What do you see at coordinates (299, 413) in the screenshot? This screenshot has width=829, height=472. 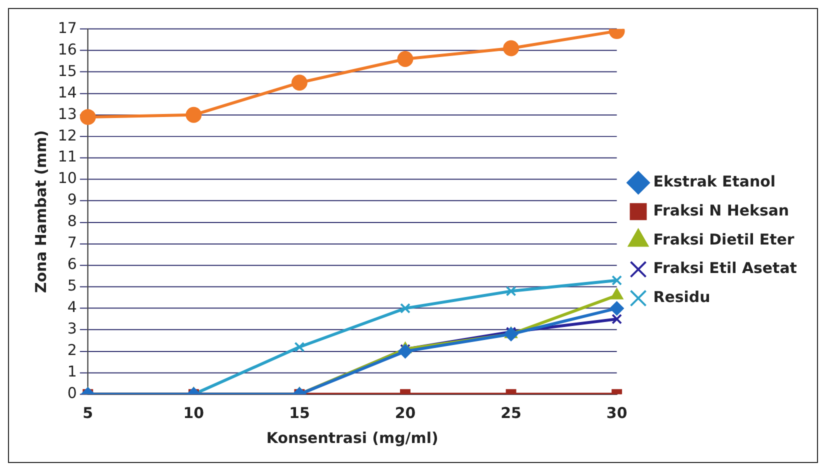 I see `x-tick-label: 15` at bounding box center [299, 413].